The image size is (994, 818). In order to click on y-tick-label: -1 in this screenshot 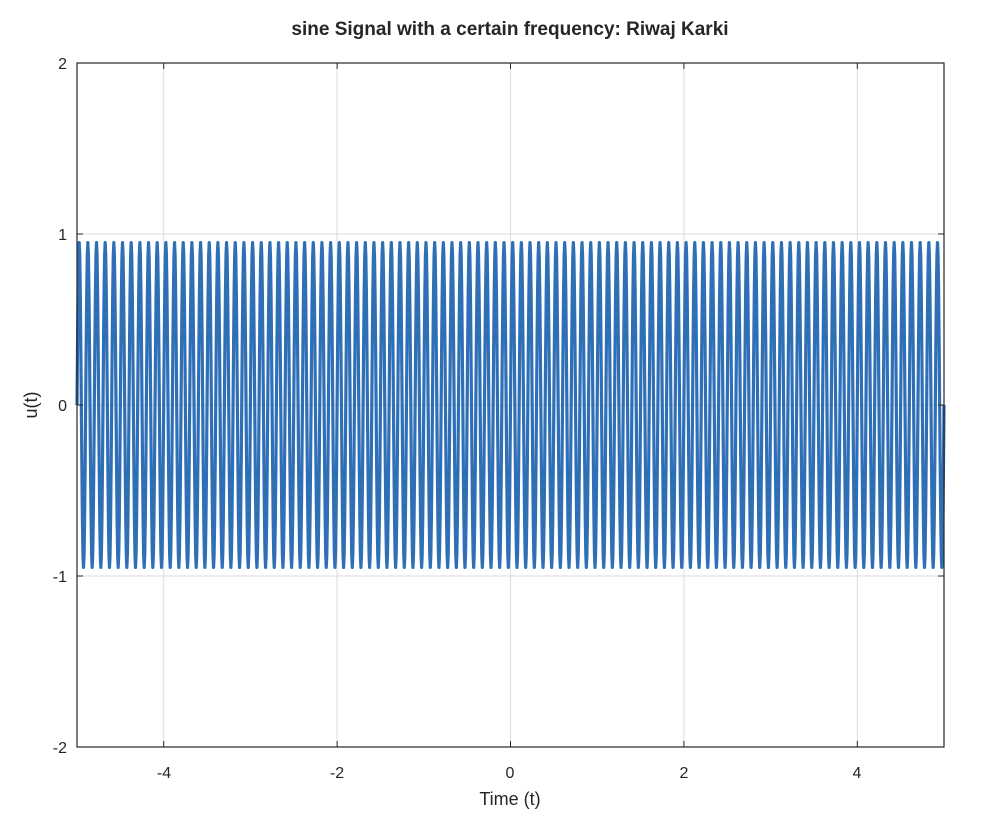, I will do `click(60, 577)`.